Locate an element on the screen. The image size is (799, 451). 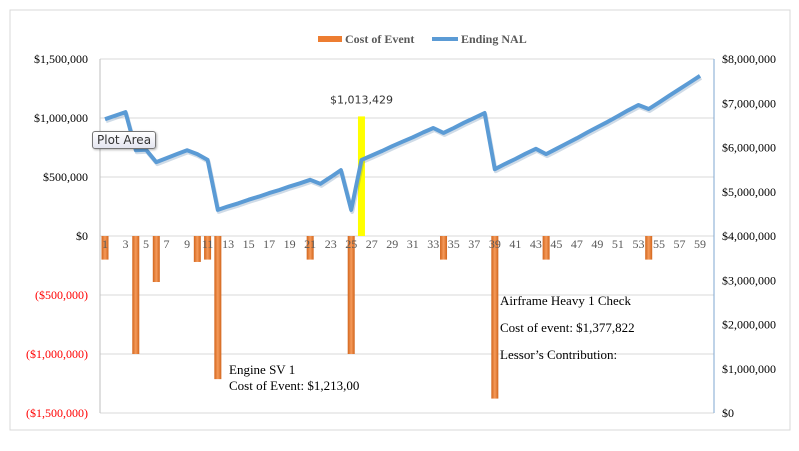
right-axis-tick-label: $1,000,000 is located at coordinates (749, 369).